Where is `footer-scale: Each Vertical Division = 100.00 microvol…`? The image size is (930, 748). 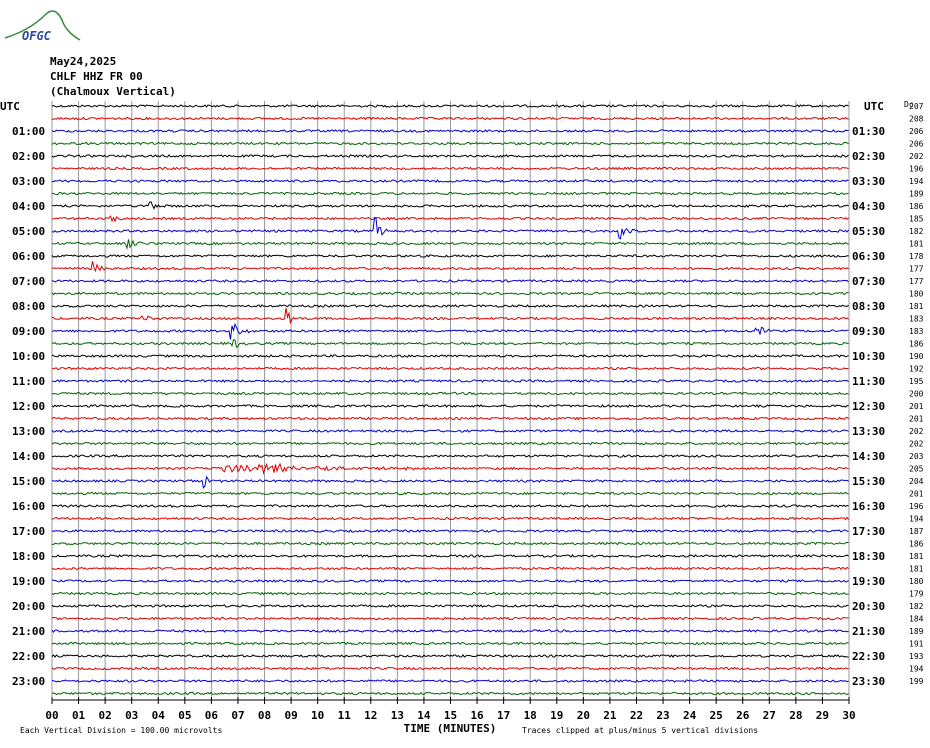
footer-scale: Each Vertical Division = 100.00 microvol… is located at coordinates (121, 730).